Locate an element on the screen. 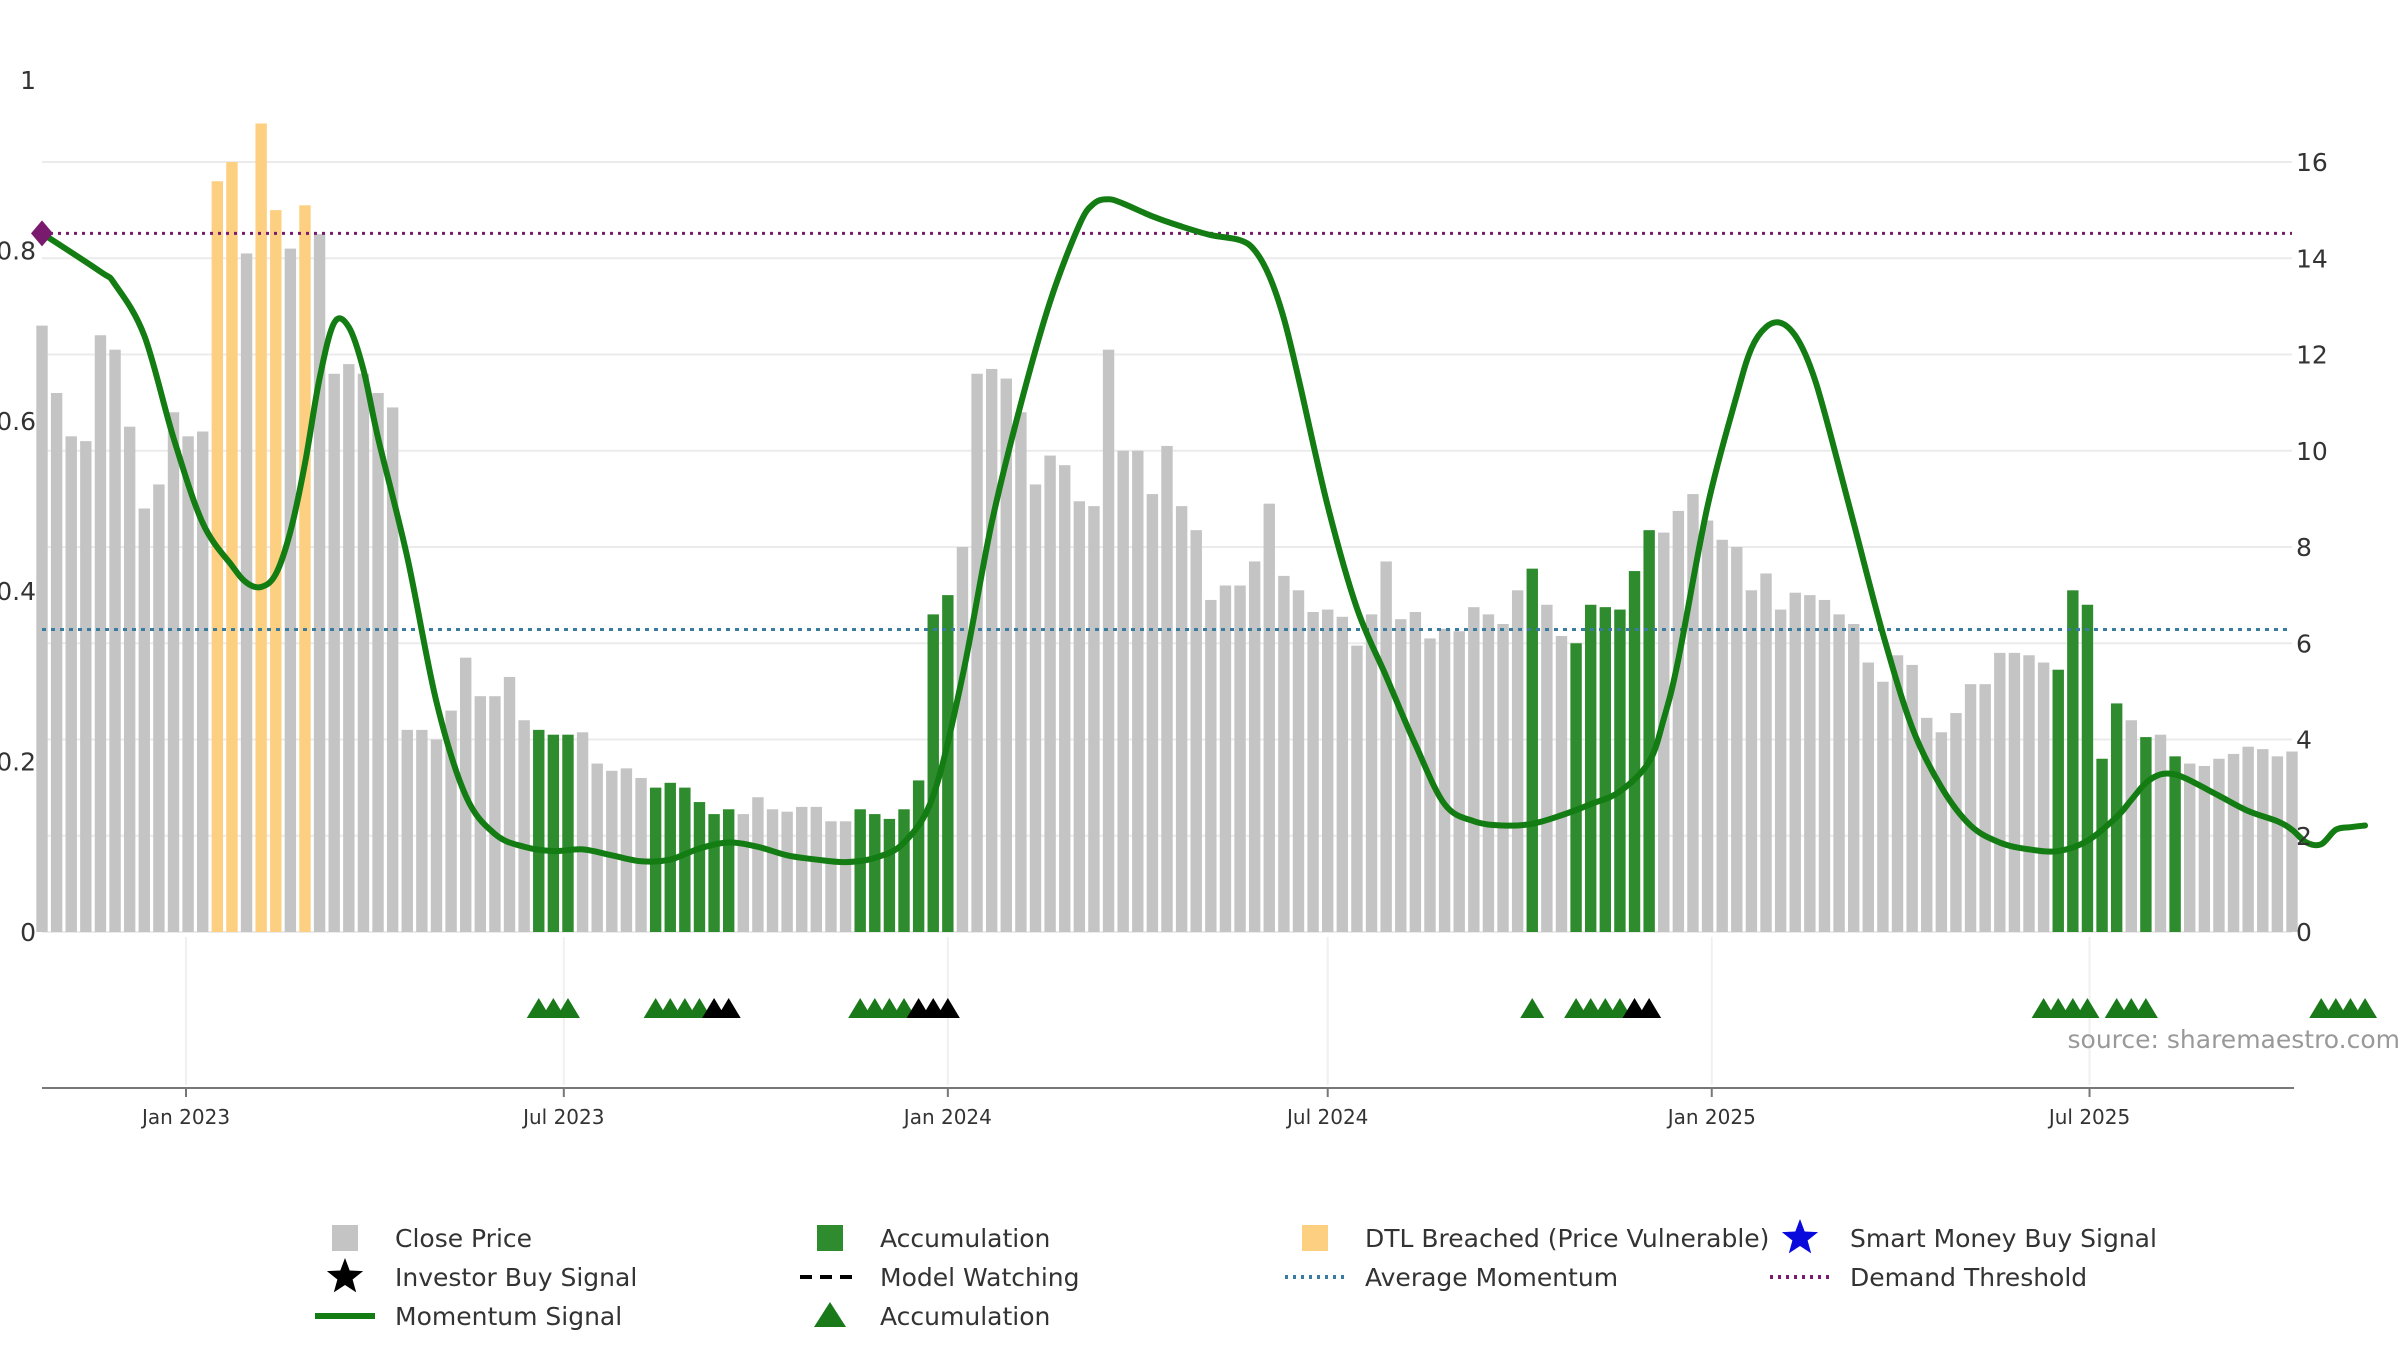  right-tick-label: 6 is located at coordinates (2304, 643).